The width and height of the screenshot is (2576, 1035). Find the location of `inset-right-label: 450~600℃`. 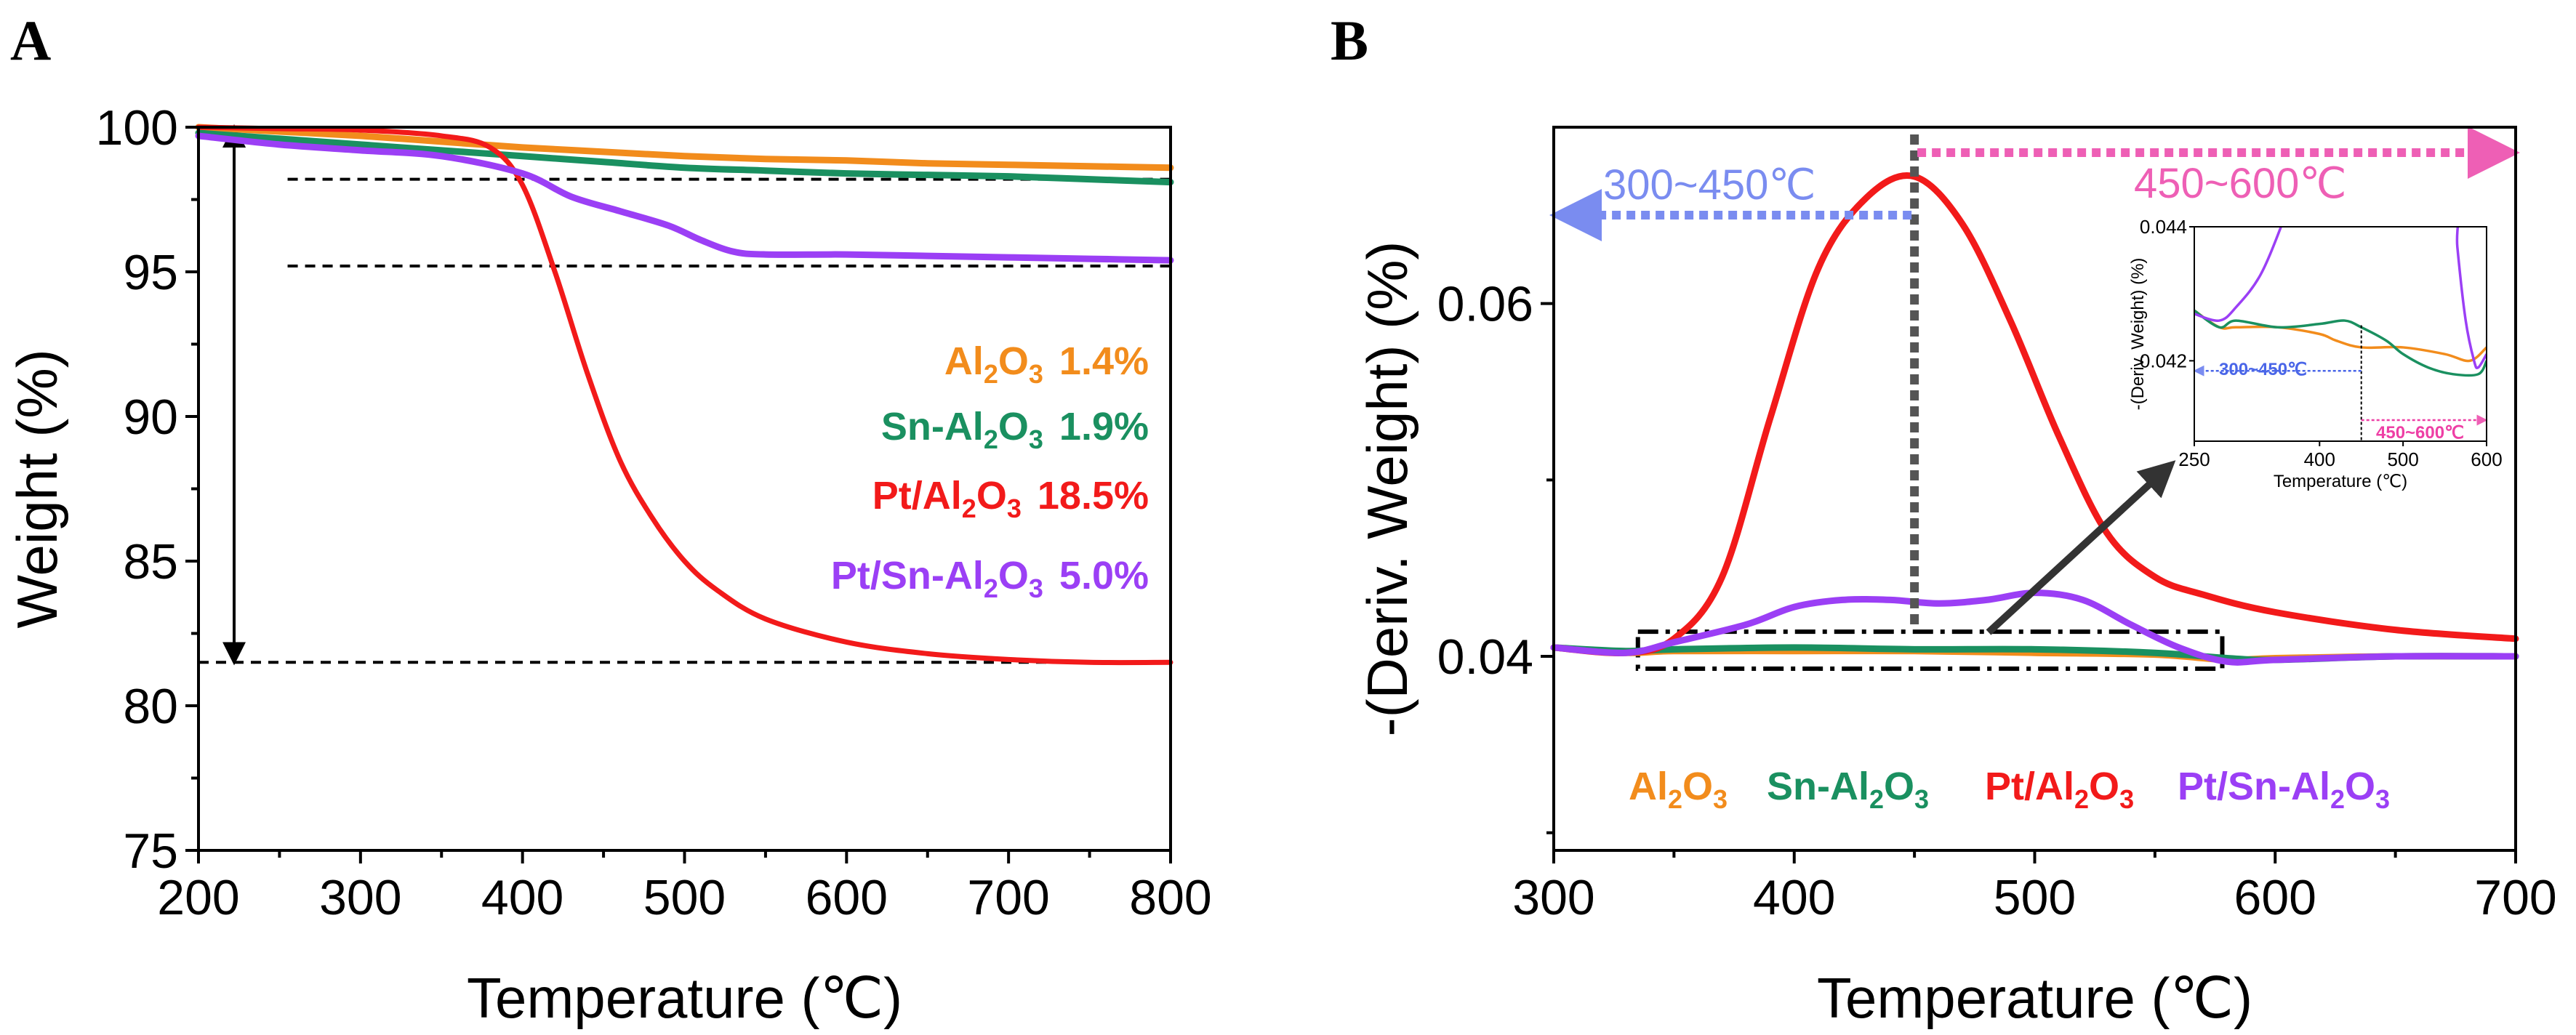

inset-right-label: 450~600℃ is located at coordinates (2420, 433).